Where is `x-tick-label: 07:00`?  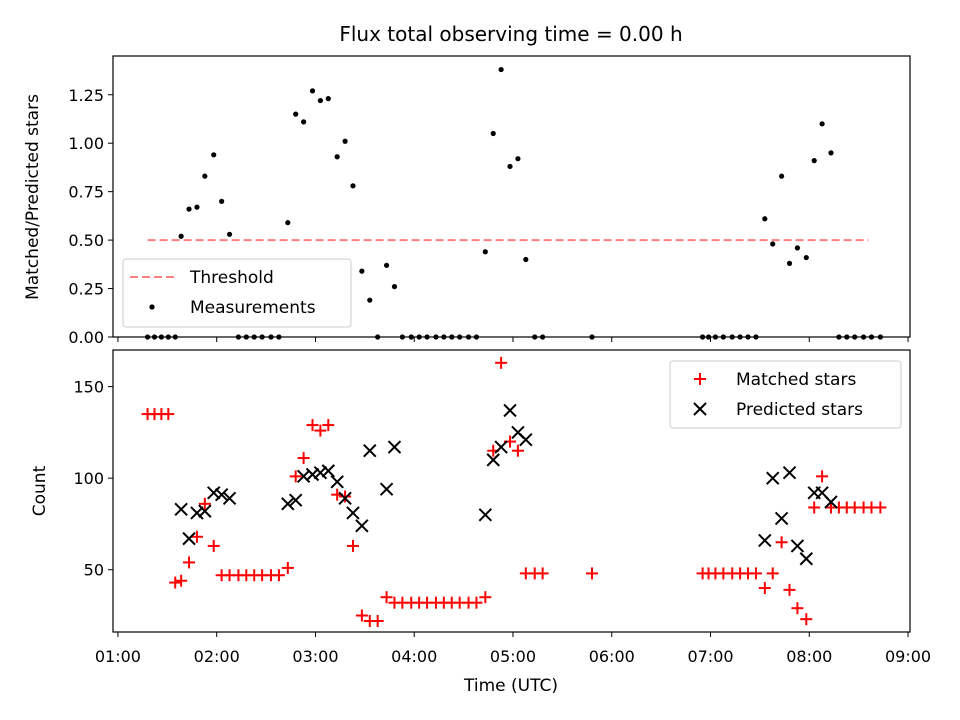
x-tick-label: 07:00 is located at coordinates (710, 656).